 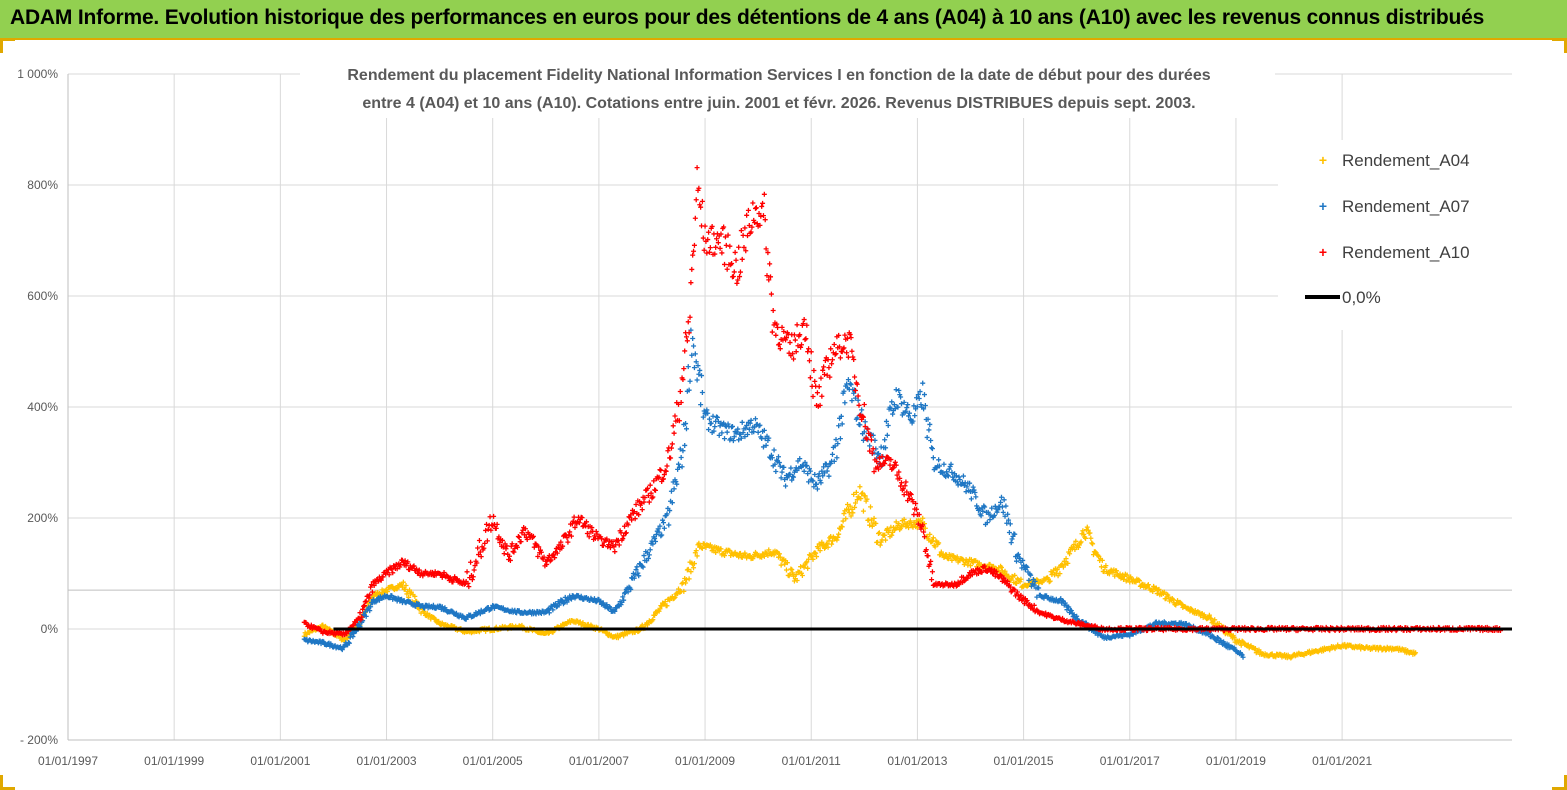 I want to click on legend-label-a10: Rendement_A10, so click(x=1406, y=252).